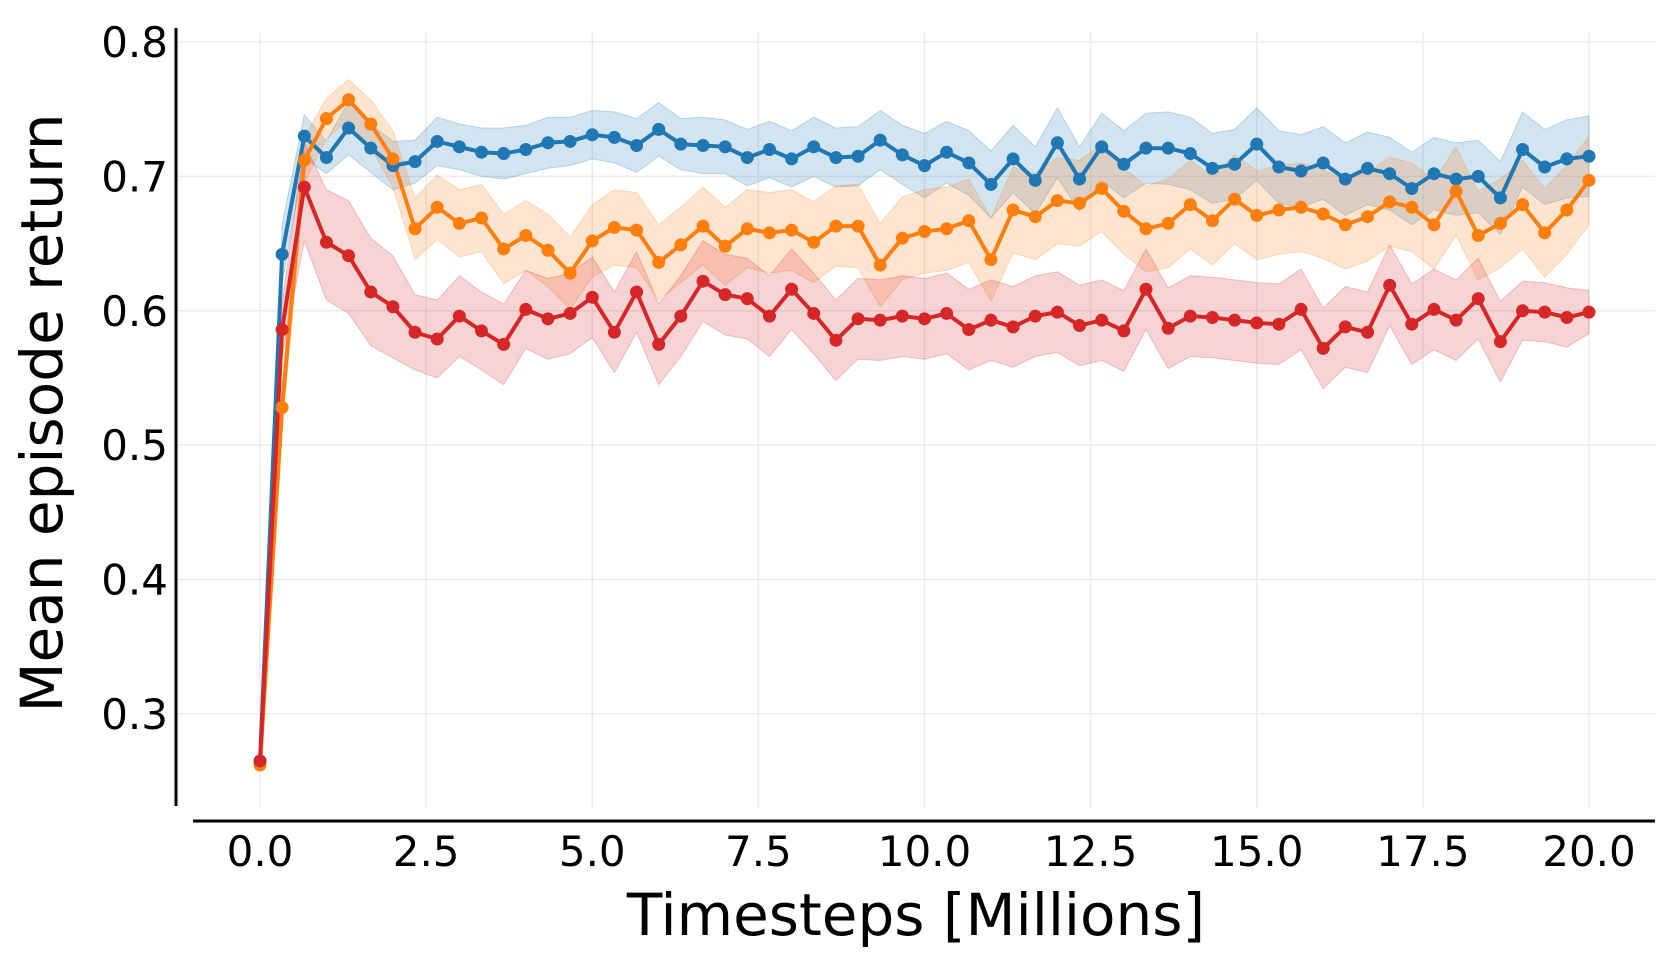 The width and height of the screenshot is (1661, 962). What do you see at coordinates (426, 851) in the screenshot?
I see `x-tick-label: 2.5` at bounding box center [426, 851].